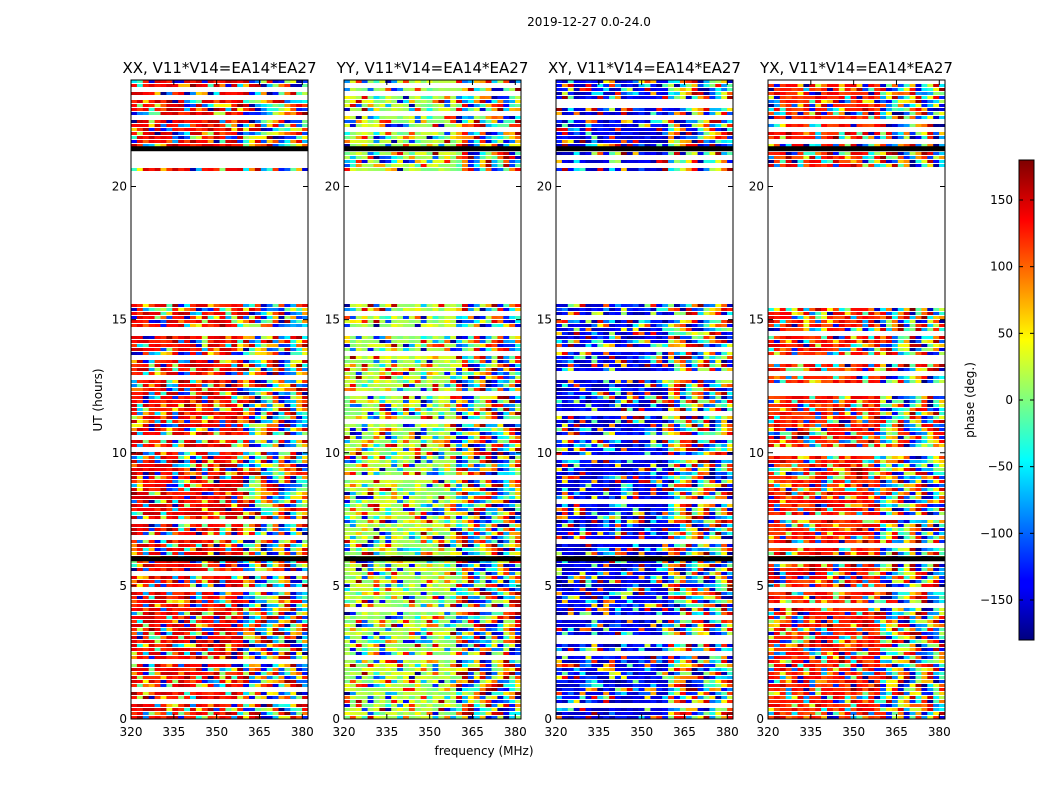  I want to click on colorbar-tick-label: −150, so click(996, 600).